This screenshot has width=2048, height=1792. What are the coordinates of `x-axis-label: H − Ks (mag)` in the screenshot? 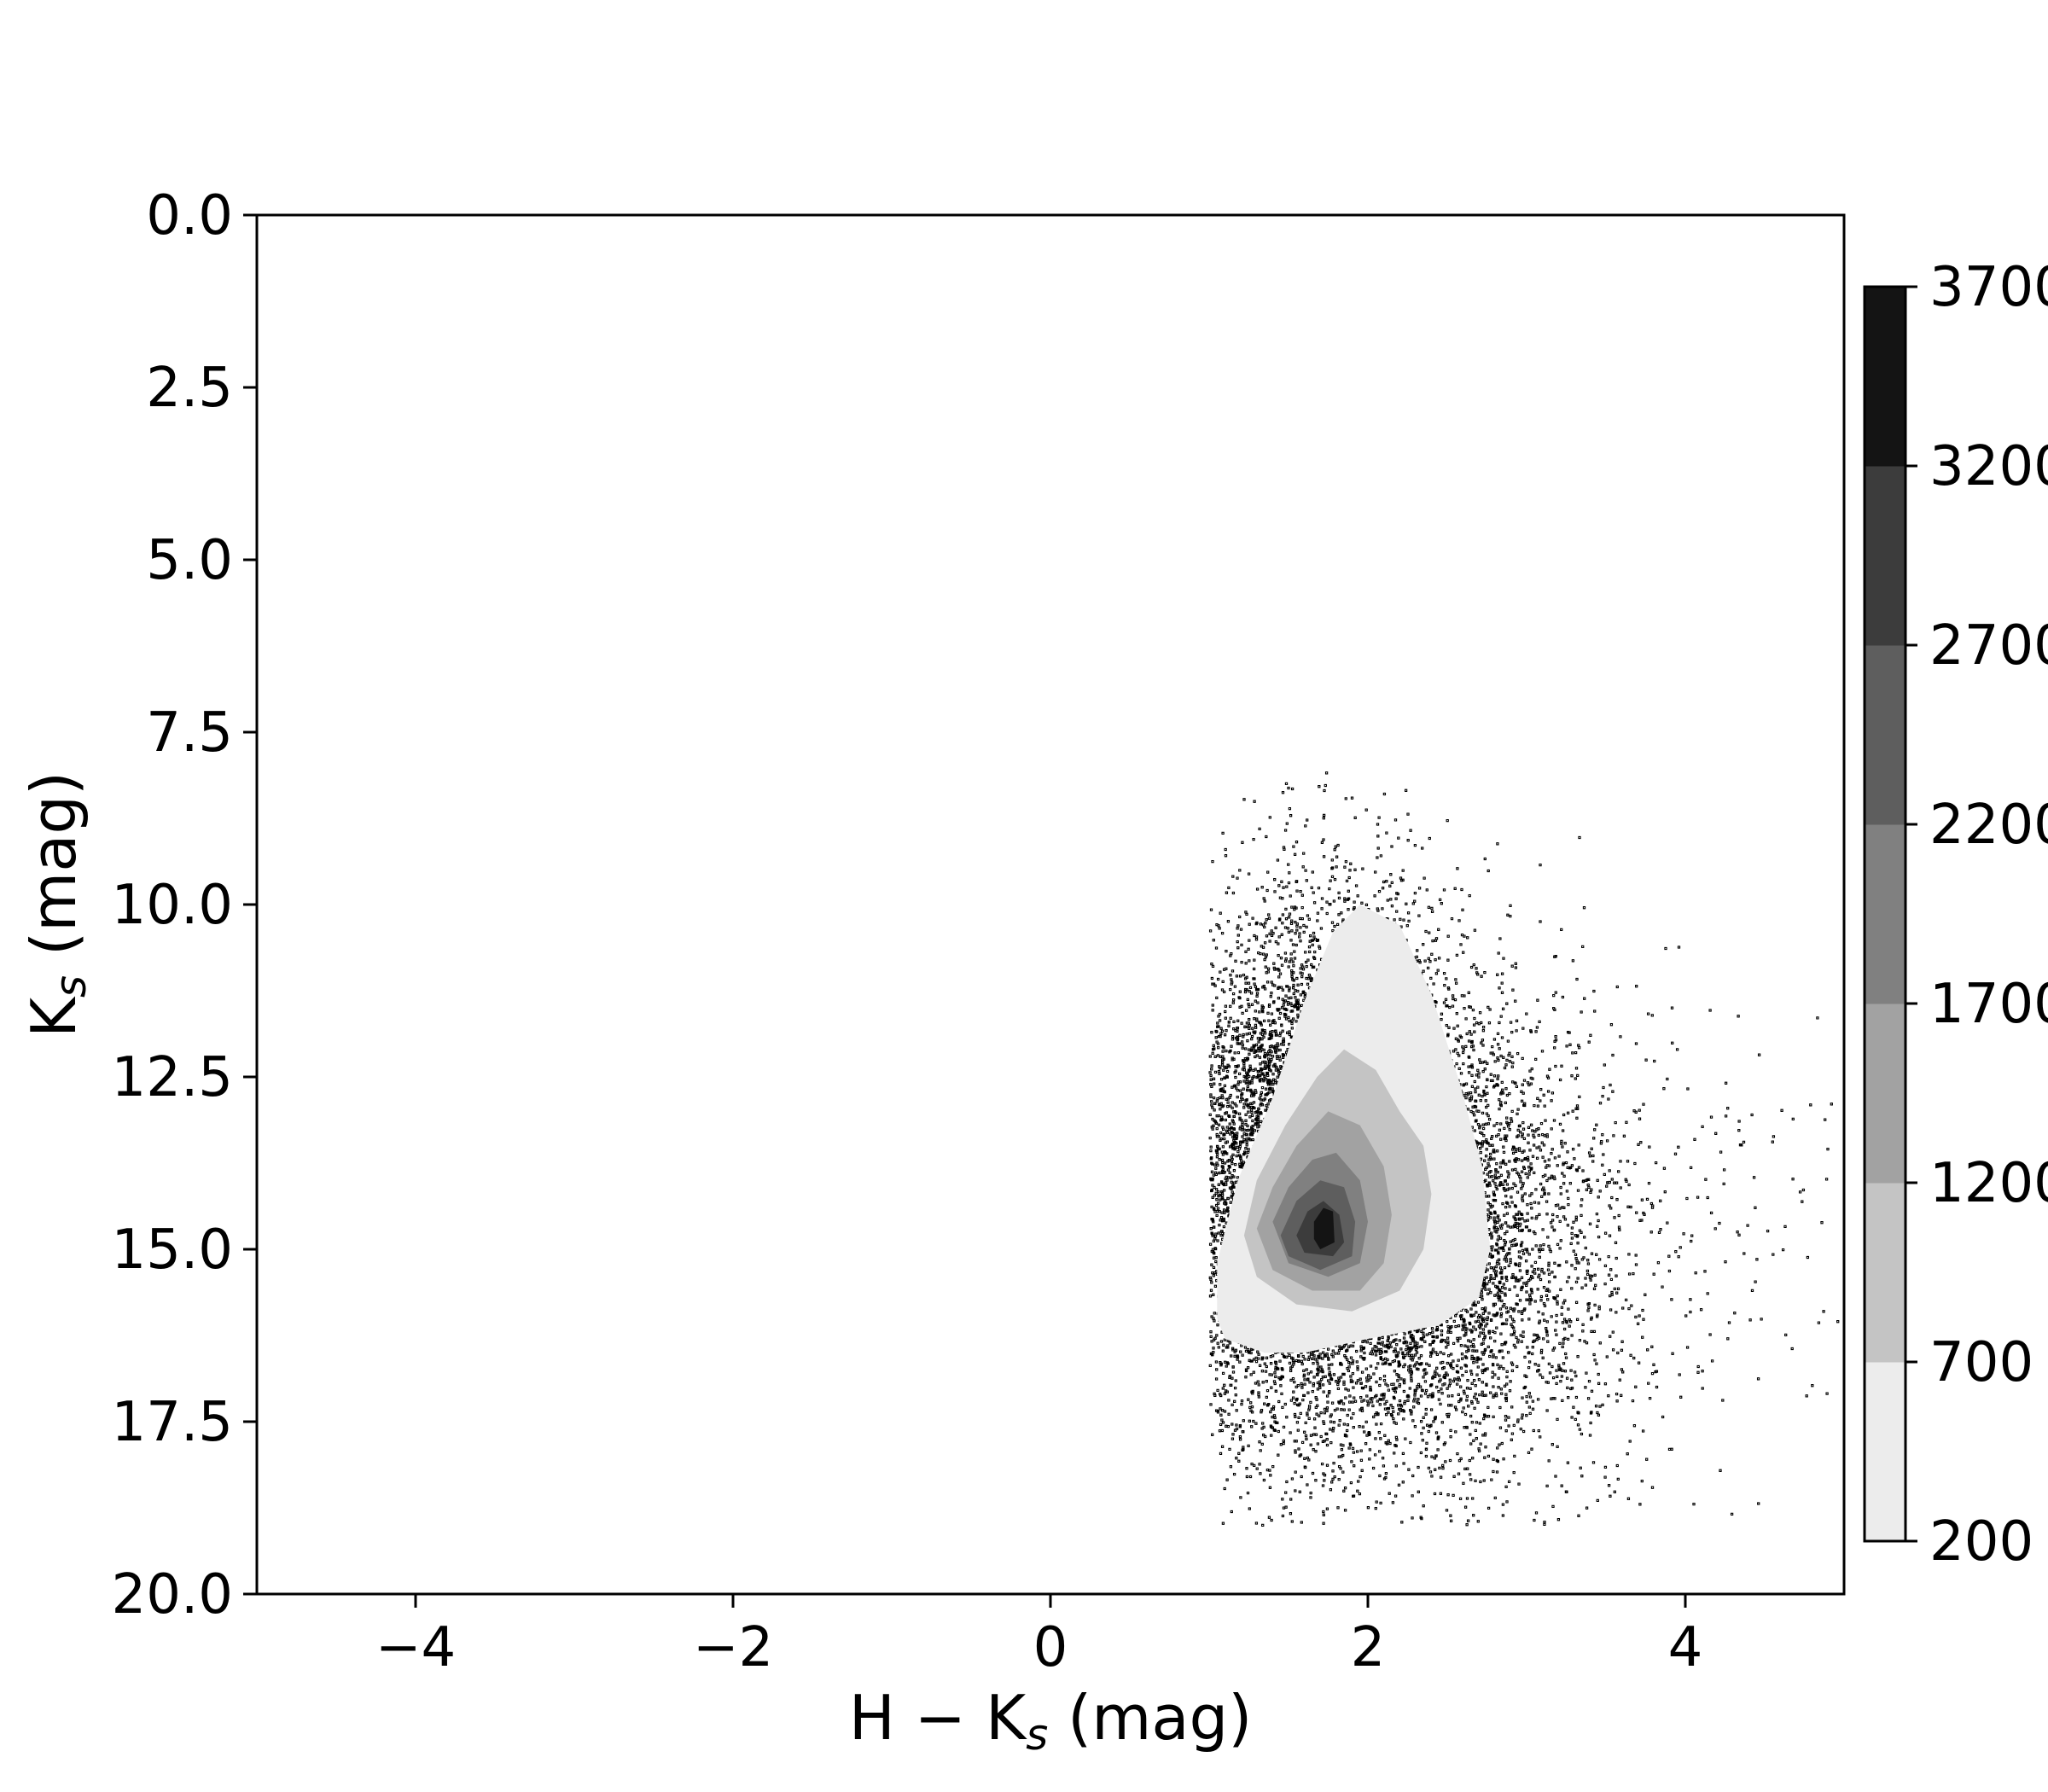 It's located at (1051, 1721).